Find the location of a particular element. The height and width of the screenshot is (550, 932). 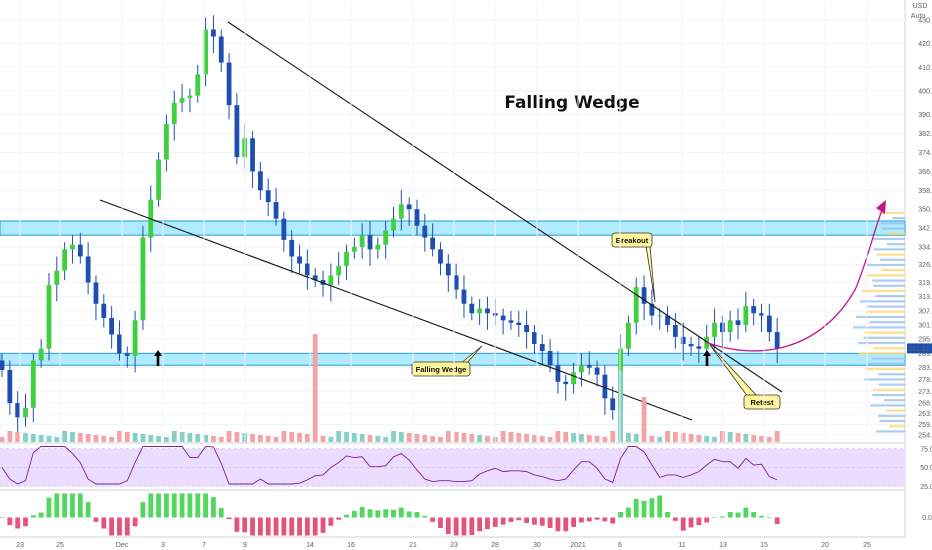

y-tick-label: 382.00 is located at coordinates (925, 134).